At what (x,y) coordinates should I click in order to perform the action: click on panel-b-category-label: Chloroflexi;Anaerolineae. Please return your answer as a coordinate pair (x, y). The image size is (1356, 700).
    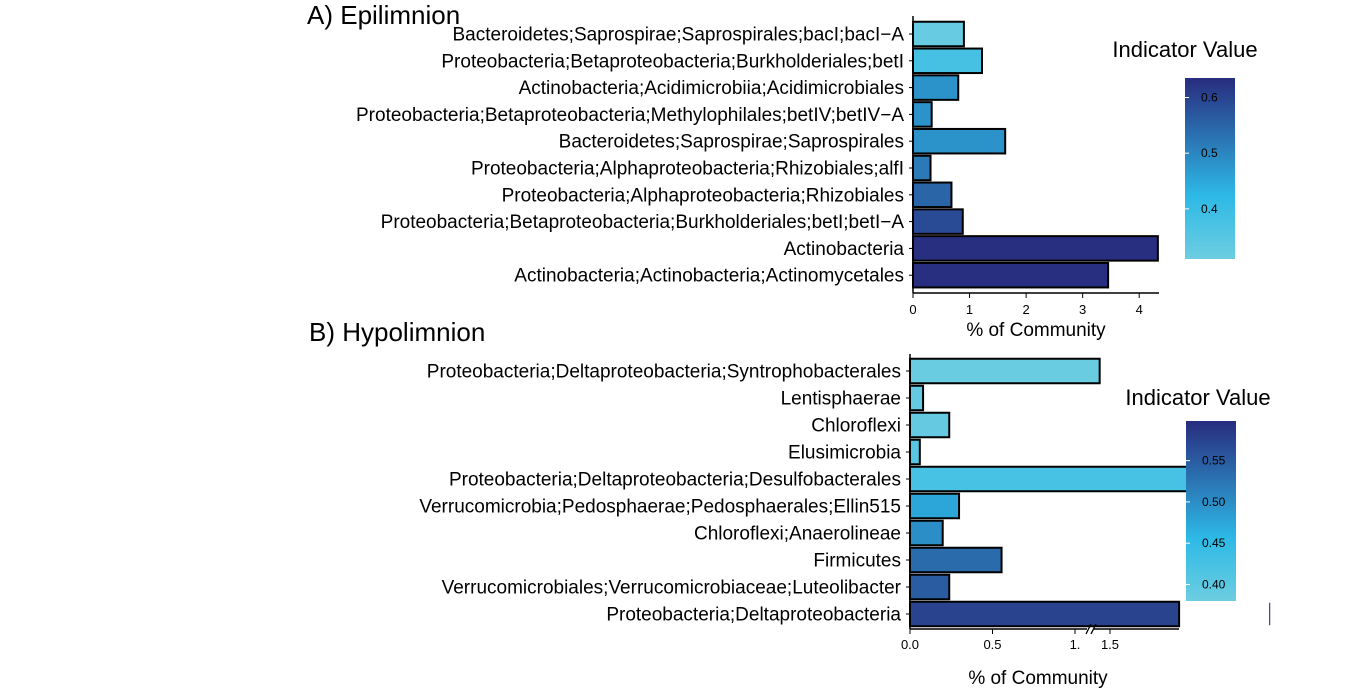
    Looking at the image, I should click on (797, 534).